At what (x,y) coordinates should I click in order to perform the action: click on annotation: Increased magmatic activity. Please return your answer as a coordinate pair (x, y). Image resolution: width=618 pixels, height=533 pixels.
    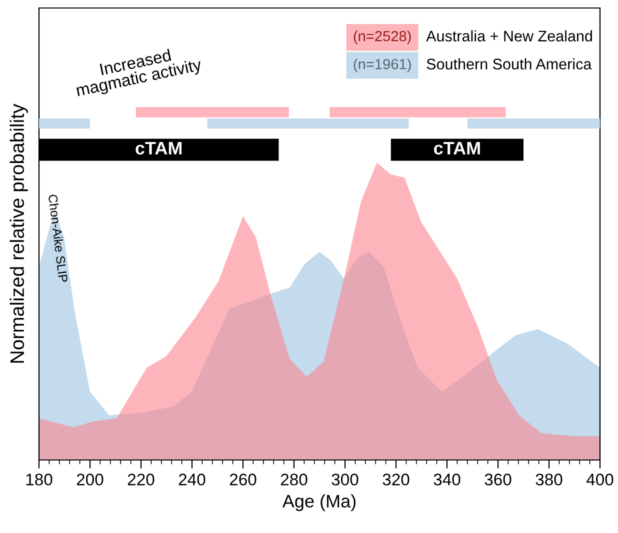
    Looking at the image, I should click on (139, 74).